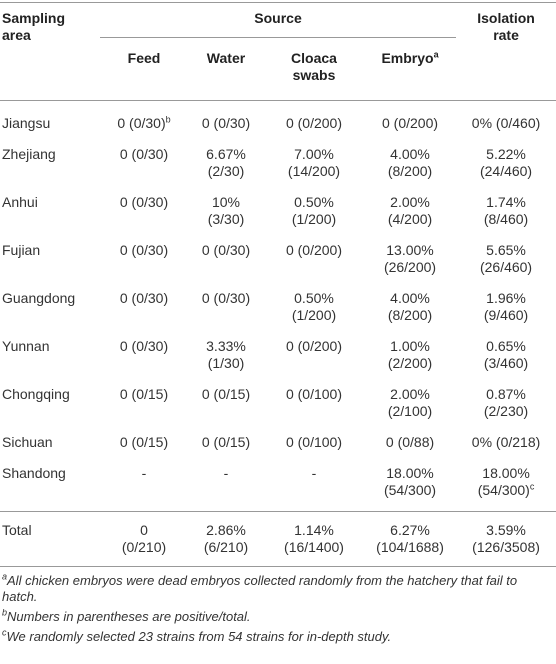 This screenshot has height=664, width=556. I want to click on table-cell: 0.87% (2/230), so click(506, 403).